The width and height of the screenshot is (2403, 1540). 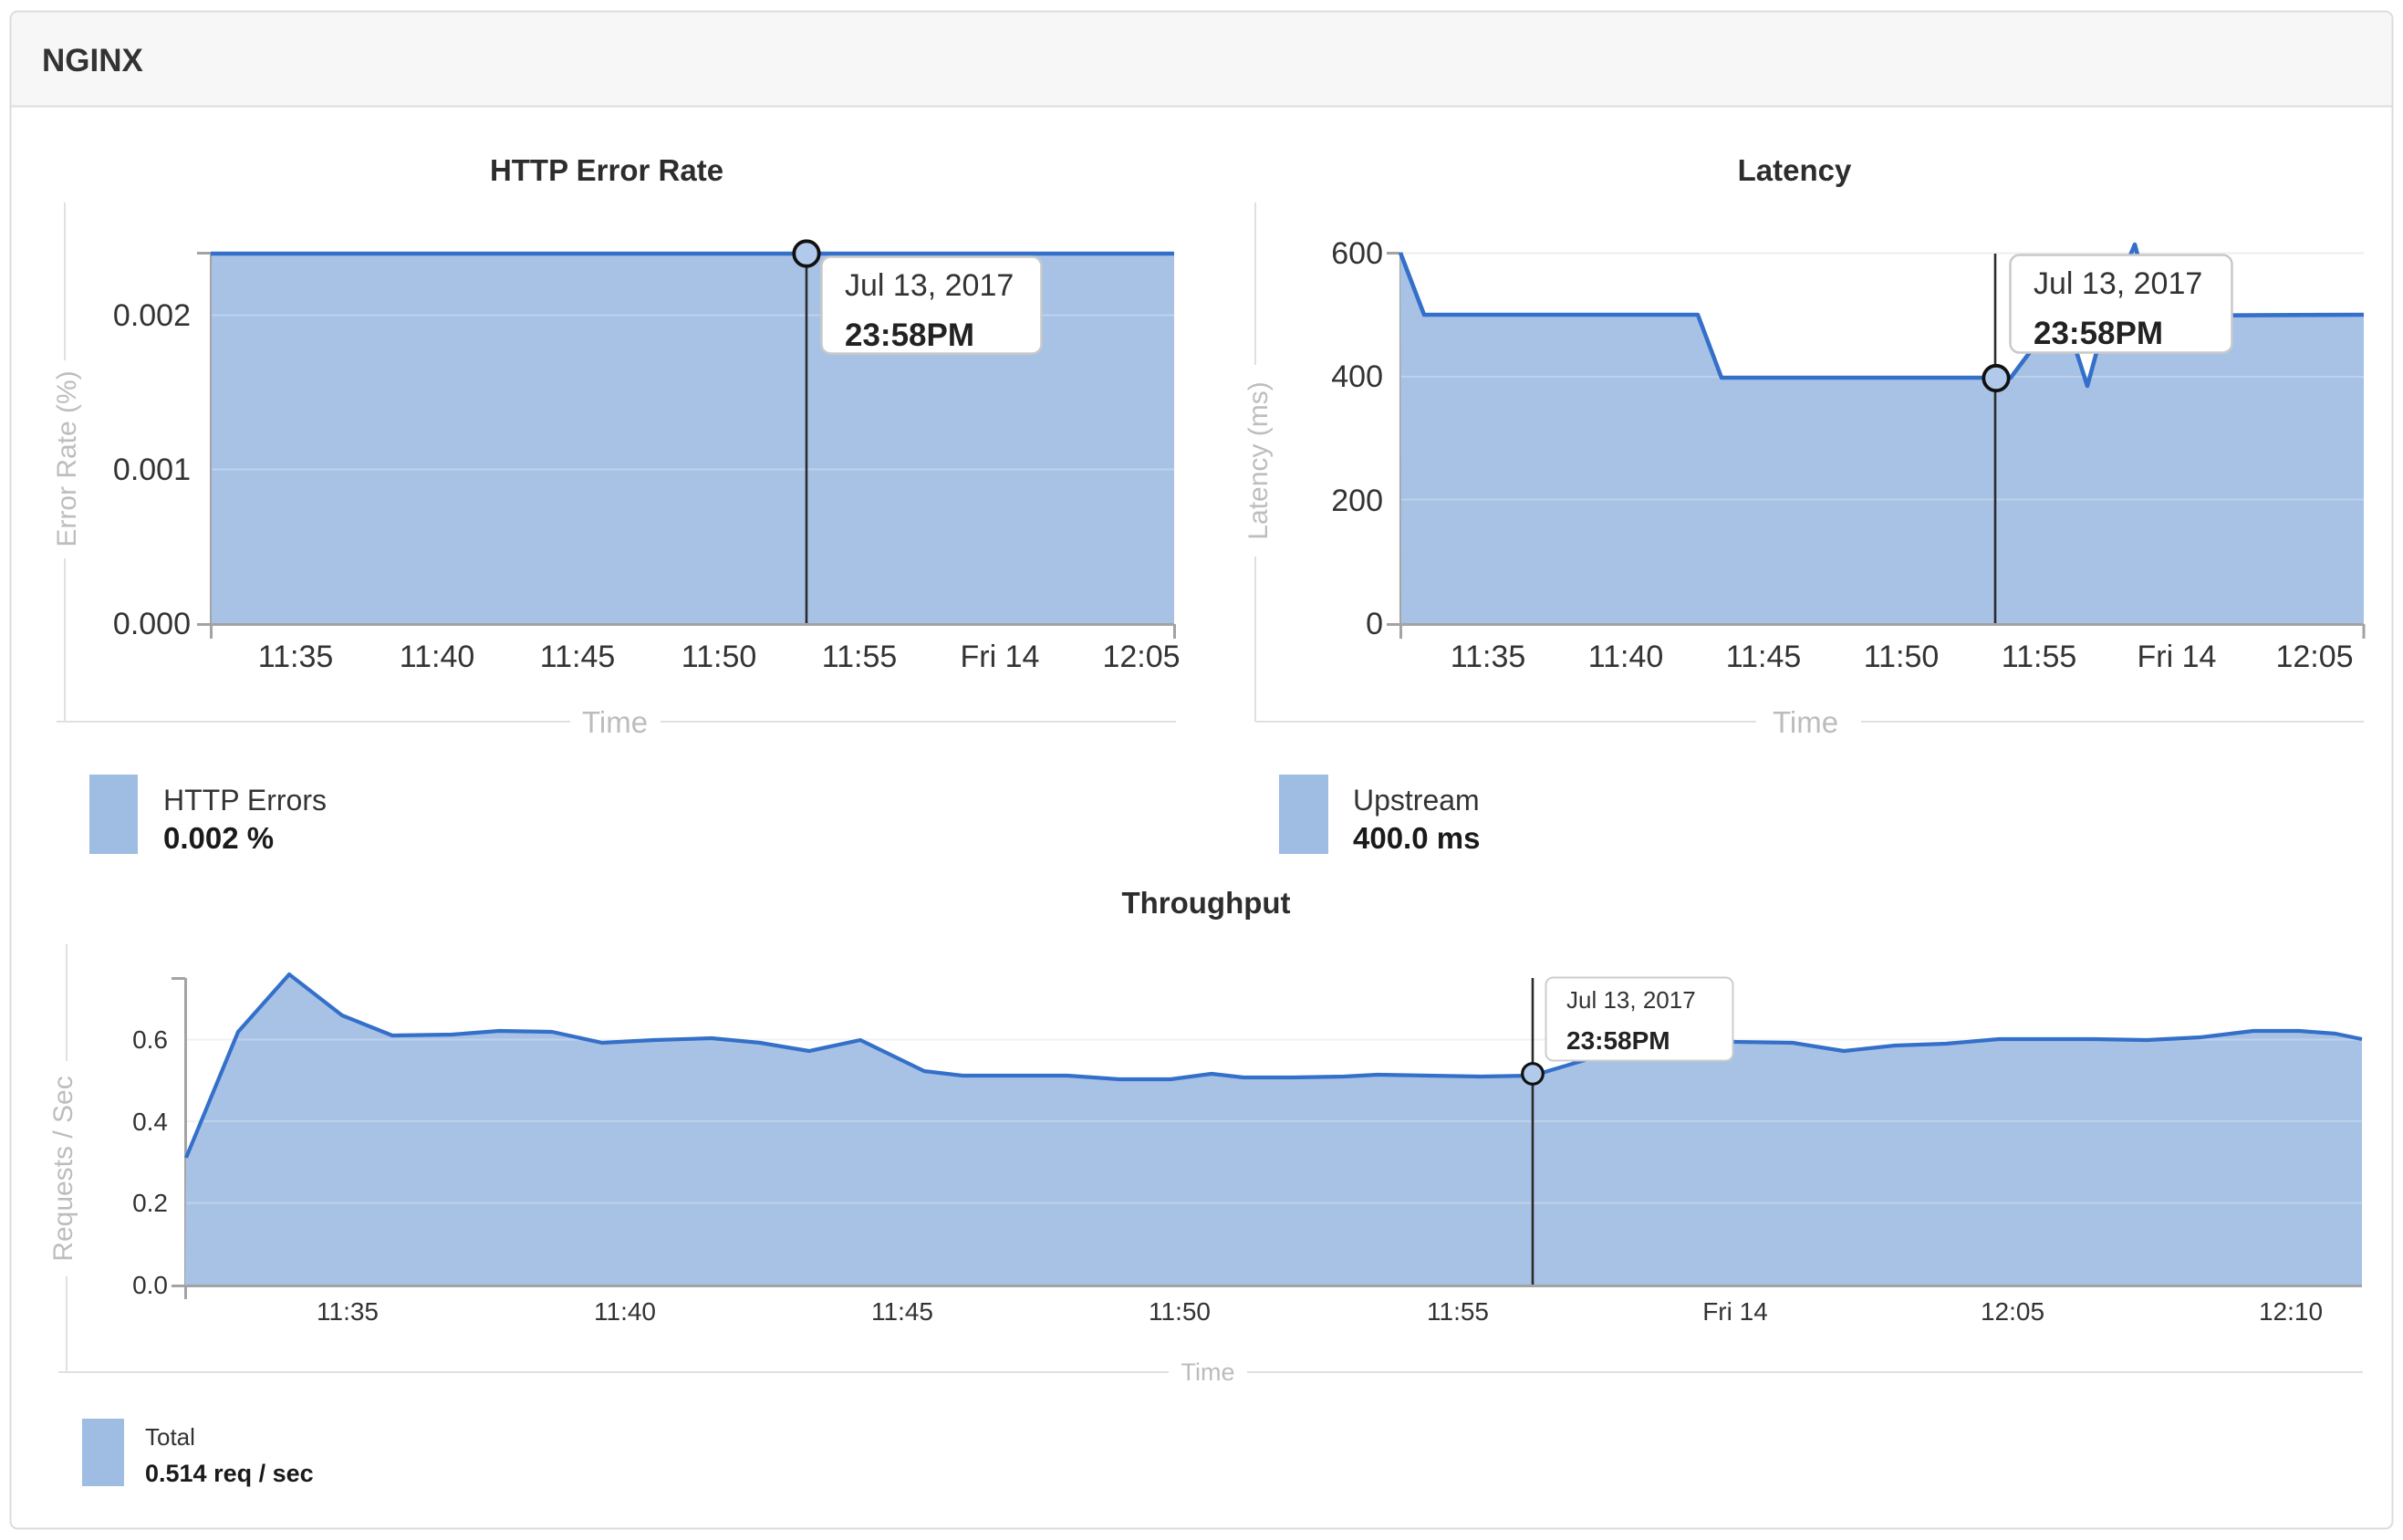 What do you see at coordinates (150, 1039) in the screenshot?
I see `svg-text: 0.6` at bounding box center [150, 1039].